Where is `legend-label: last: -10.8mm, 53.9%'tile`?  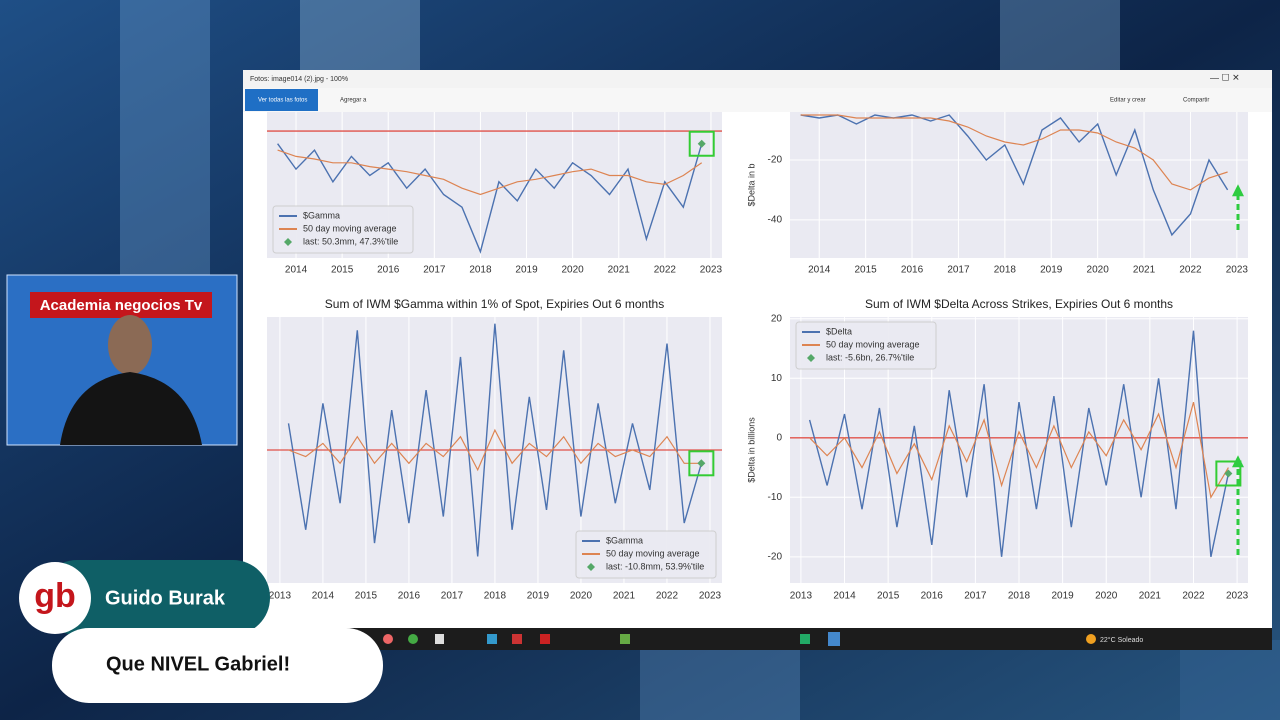 legend-label: last: -10.8mm, 53.9%'tile is located at coordinates (655, 566).